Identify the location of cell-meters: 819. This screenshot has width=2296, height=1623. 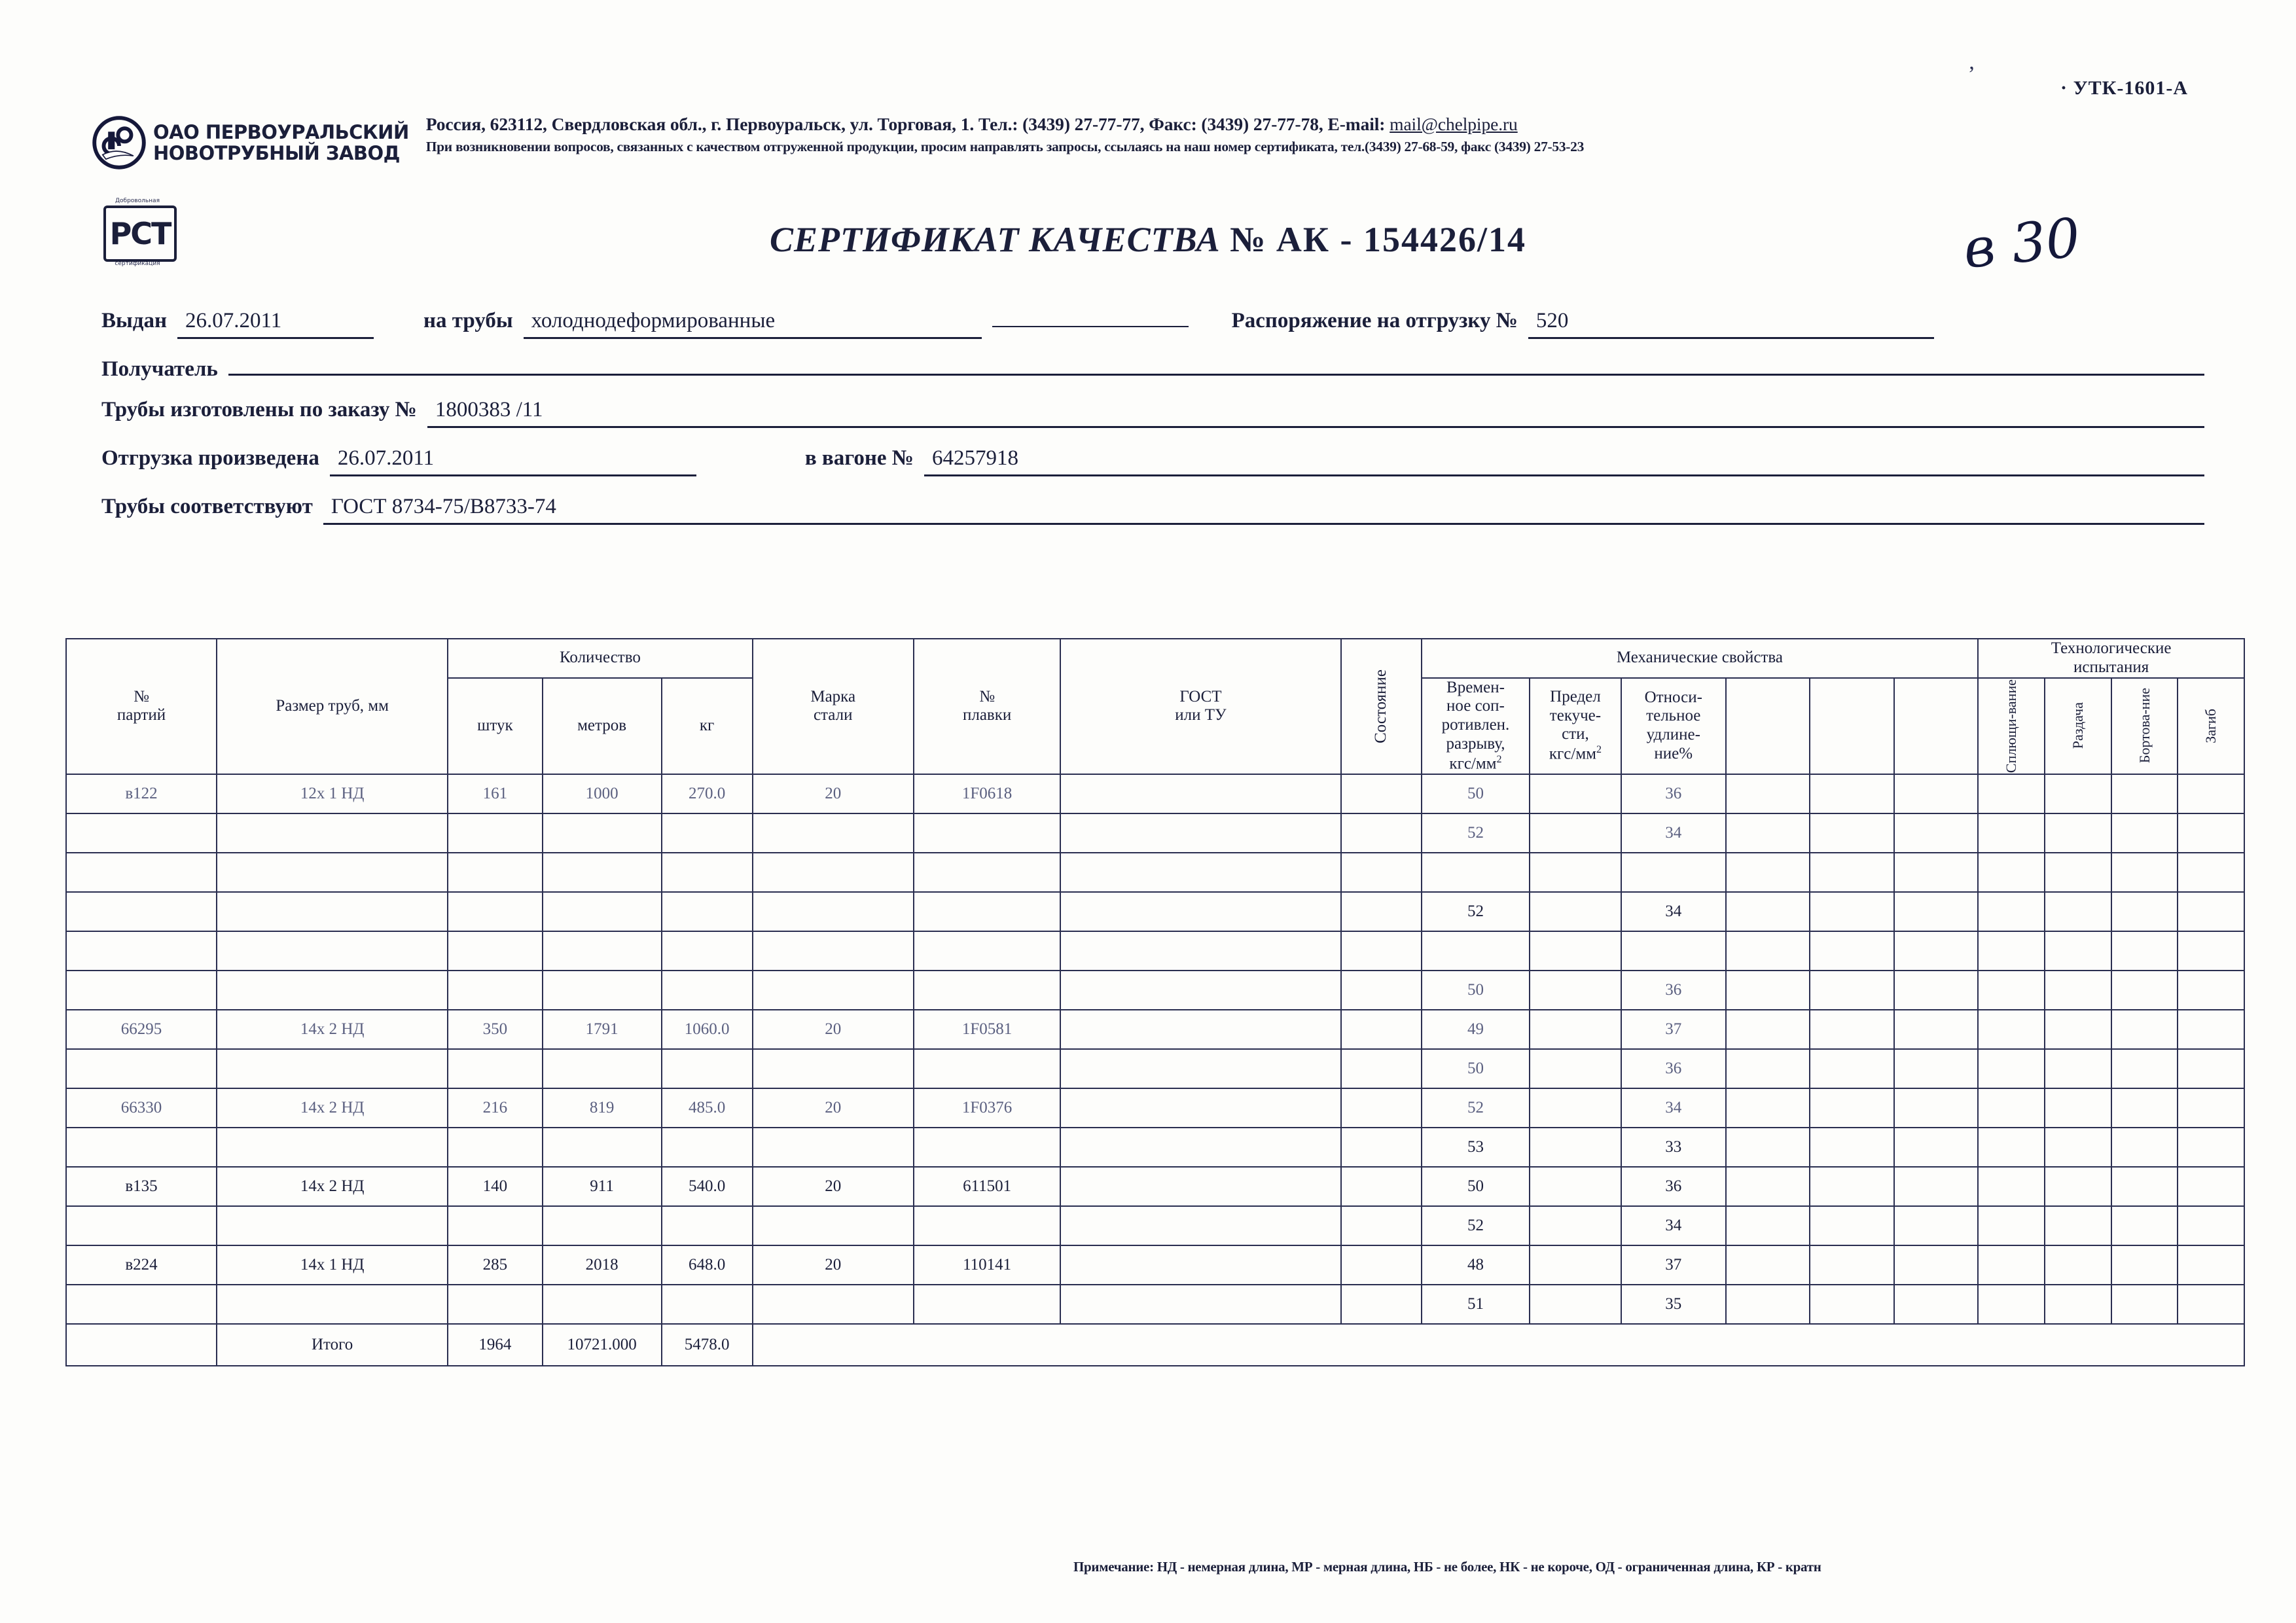
(601, 1107).